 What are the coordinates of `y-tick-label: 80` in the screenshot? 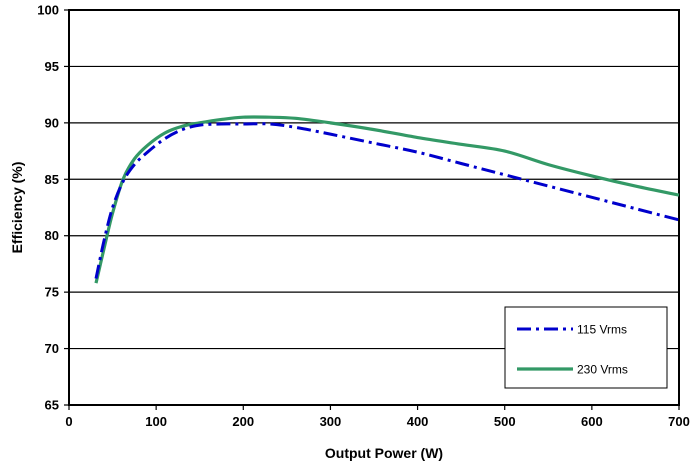 It's located at (52, 235).